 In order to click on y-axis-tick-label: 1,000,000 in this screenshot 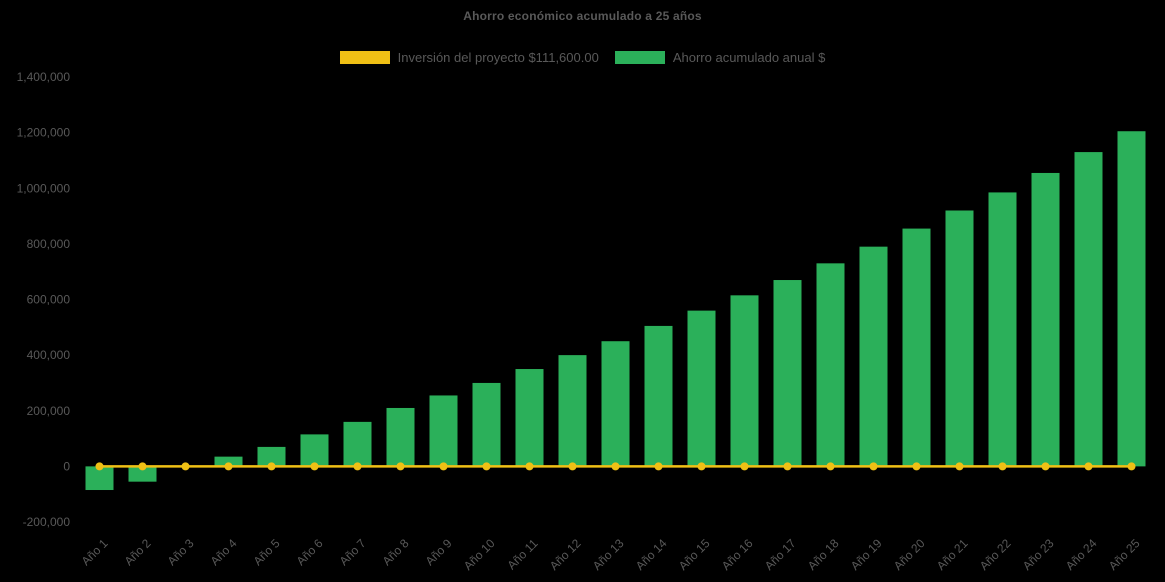, I will do `click(44, 188)`.